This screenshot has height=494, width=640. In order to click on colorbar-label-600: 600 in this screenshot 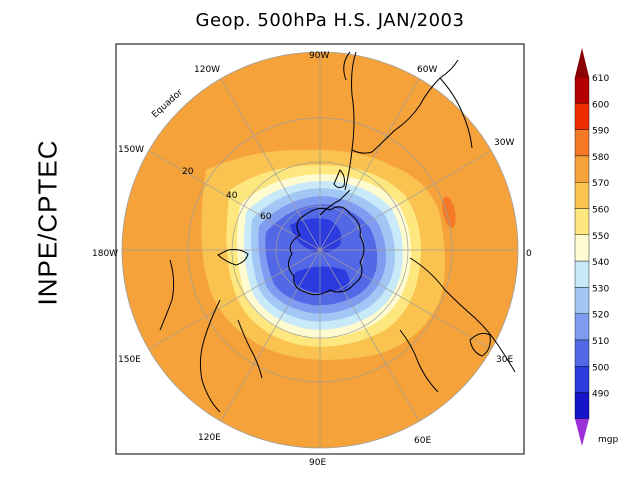, I will do `click(600, 105)`.